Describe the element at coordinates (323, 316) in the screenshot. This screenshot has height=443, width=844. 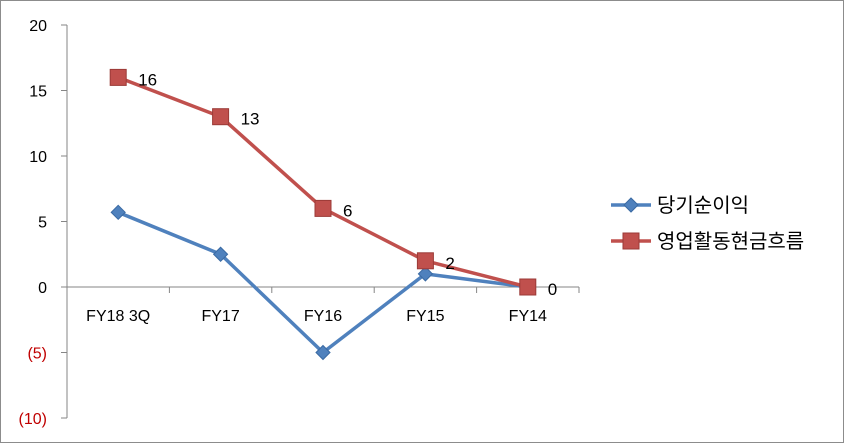
I see `x-tick-label: FY16` at that location.